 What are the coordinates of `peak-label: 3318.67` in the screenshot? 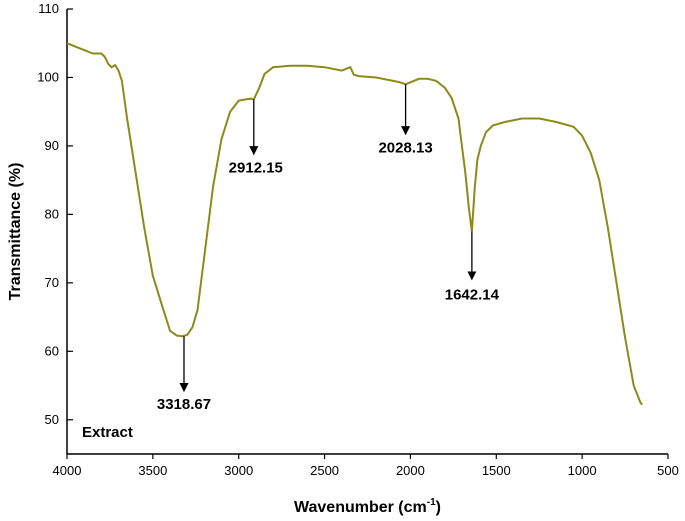 It's located at (184, 404).